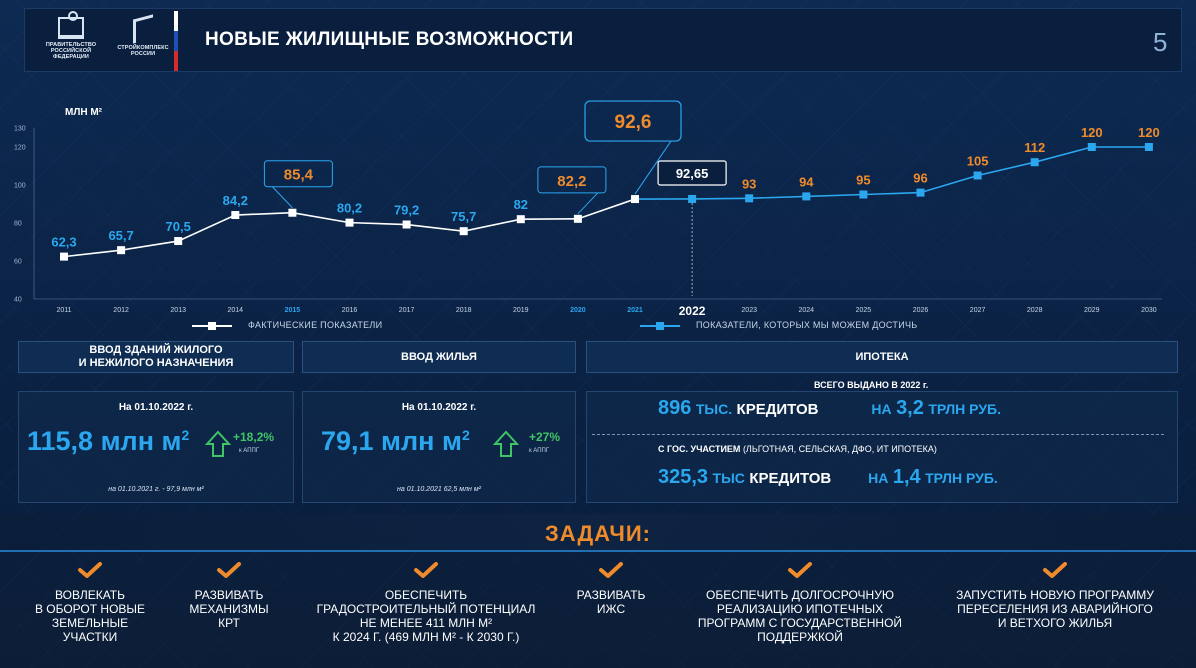  Describe the element at coordinates (84, 112) in the screenshot. I see `y-axis-label: МЛН М²` at that location.